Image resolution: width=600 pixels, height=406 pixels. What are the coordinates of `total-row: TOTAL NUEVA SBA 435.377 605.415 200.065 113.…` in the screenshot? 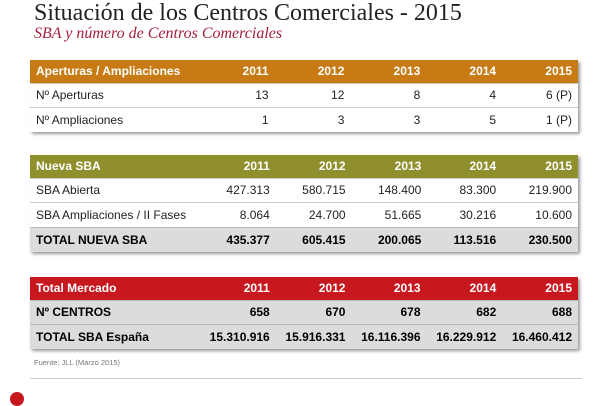 It's located at (304, 239).